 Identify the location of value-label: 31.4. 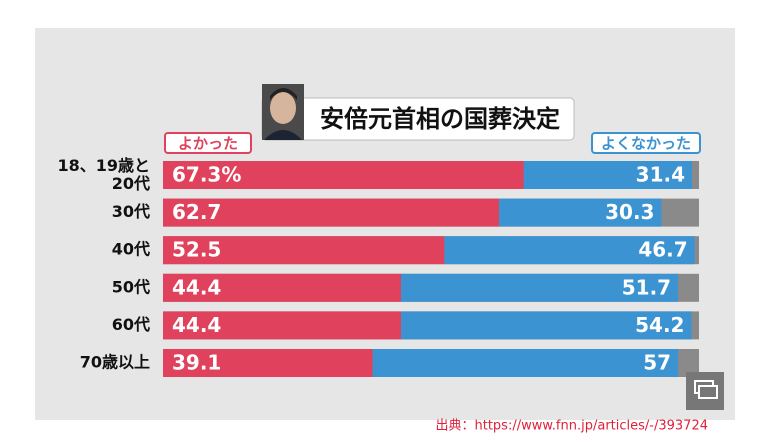
(660, 175).